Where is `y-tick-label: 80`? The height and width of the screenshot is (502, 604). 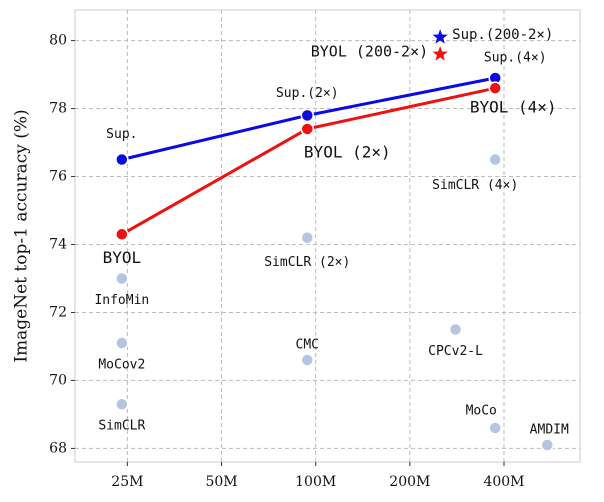 y-tick-label: 80 is located at coordinates (58, 41).